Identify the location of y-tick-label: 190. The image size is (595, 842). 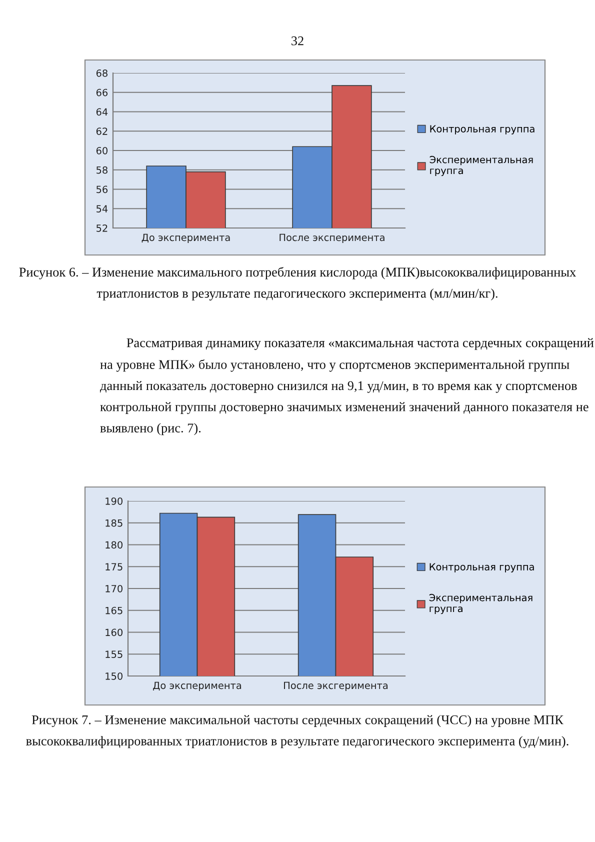
(114, 501).